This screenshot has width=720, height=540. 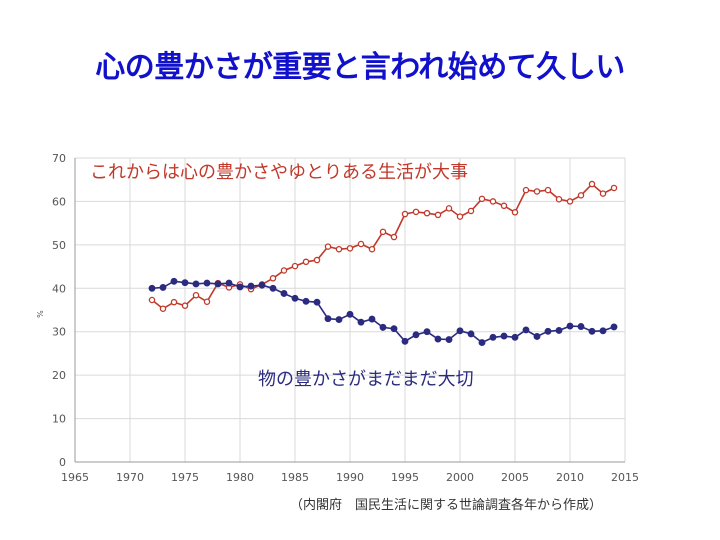 I want to click on x-tick-label: 2005, so click(x=515, y=477).